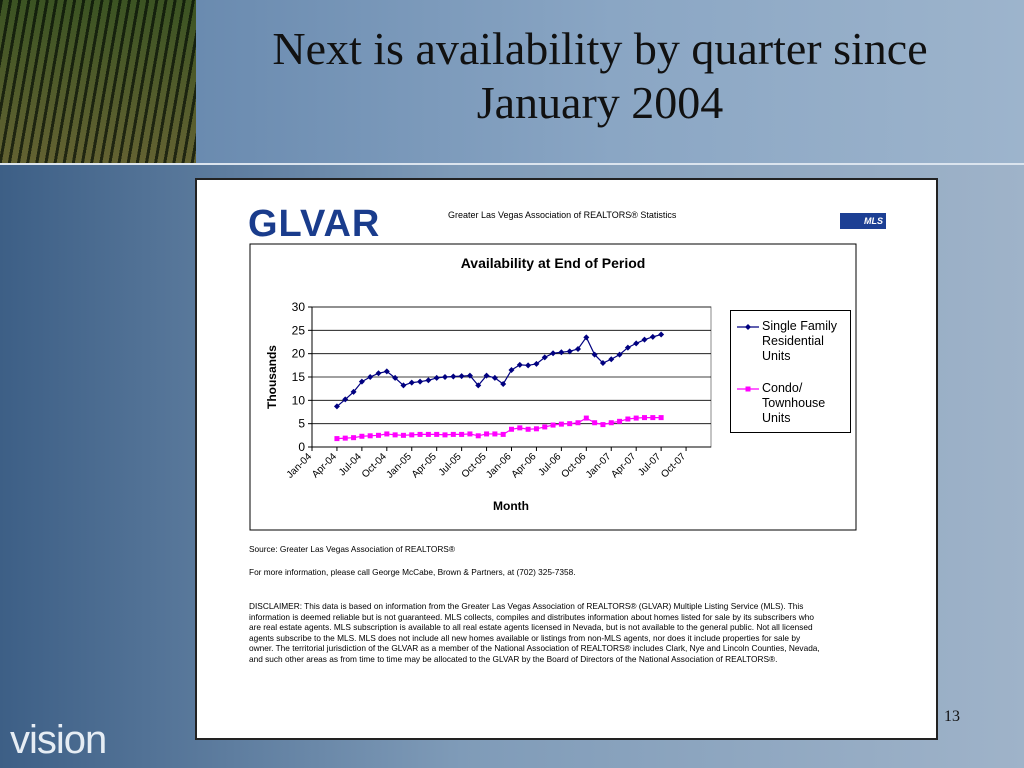 The width and height of the screenshot is (1024, 768). What do you see at coordinates (952, 716) in the screenshot?
I see `page-number: 13` at bounding box center [952, 716].